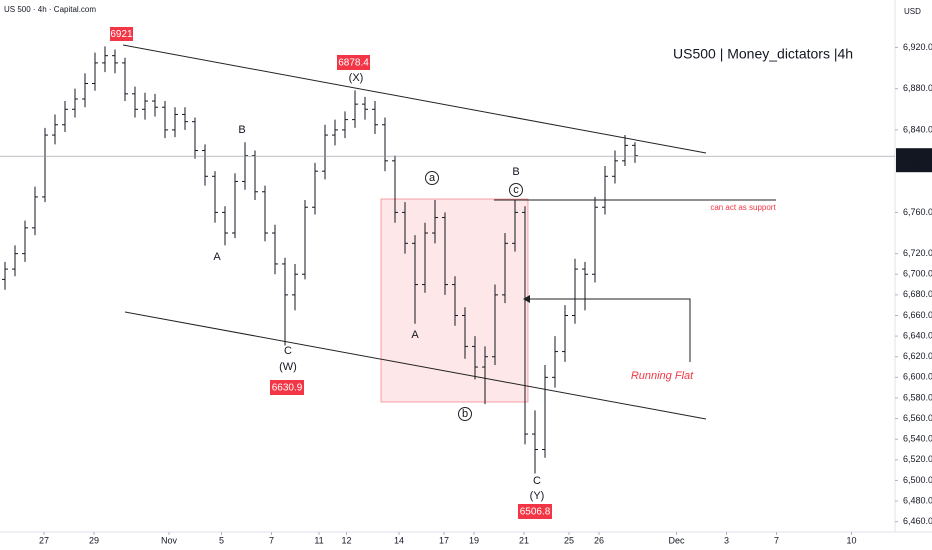 The width and height of the screenshot is (932, 550). Describe the element at coordinates (917, 212) in the screenshot. I see `y-tick-label: 6,760.0` at that location.